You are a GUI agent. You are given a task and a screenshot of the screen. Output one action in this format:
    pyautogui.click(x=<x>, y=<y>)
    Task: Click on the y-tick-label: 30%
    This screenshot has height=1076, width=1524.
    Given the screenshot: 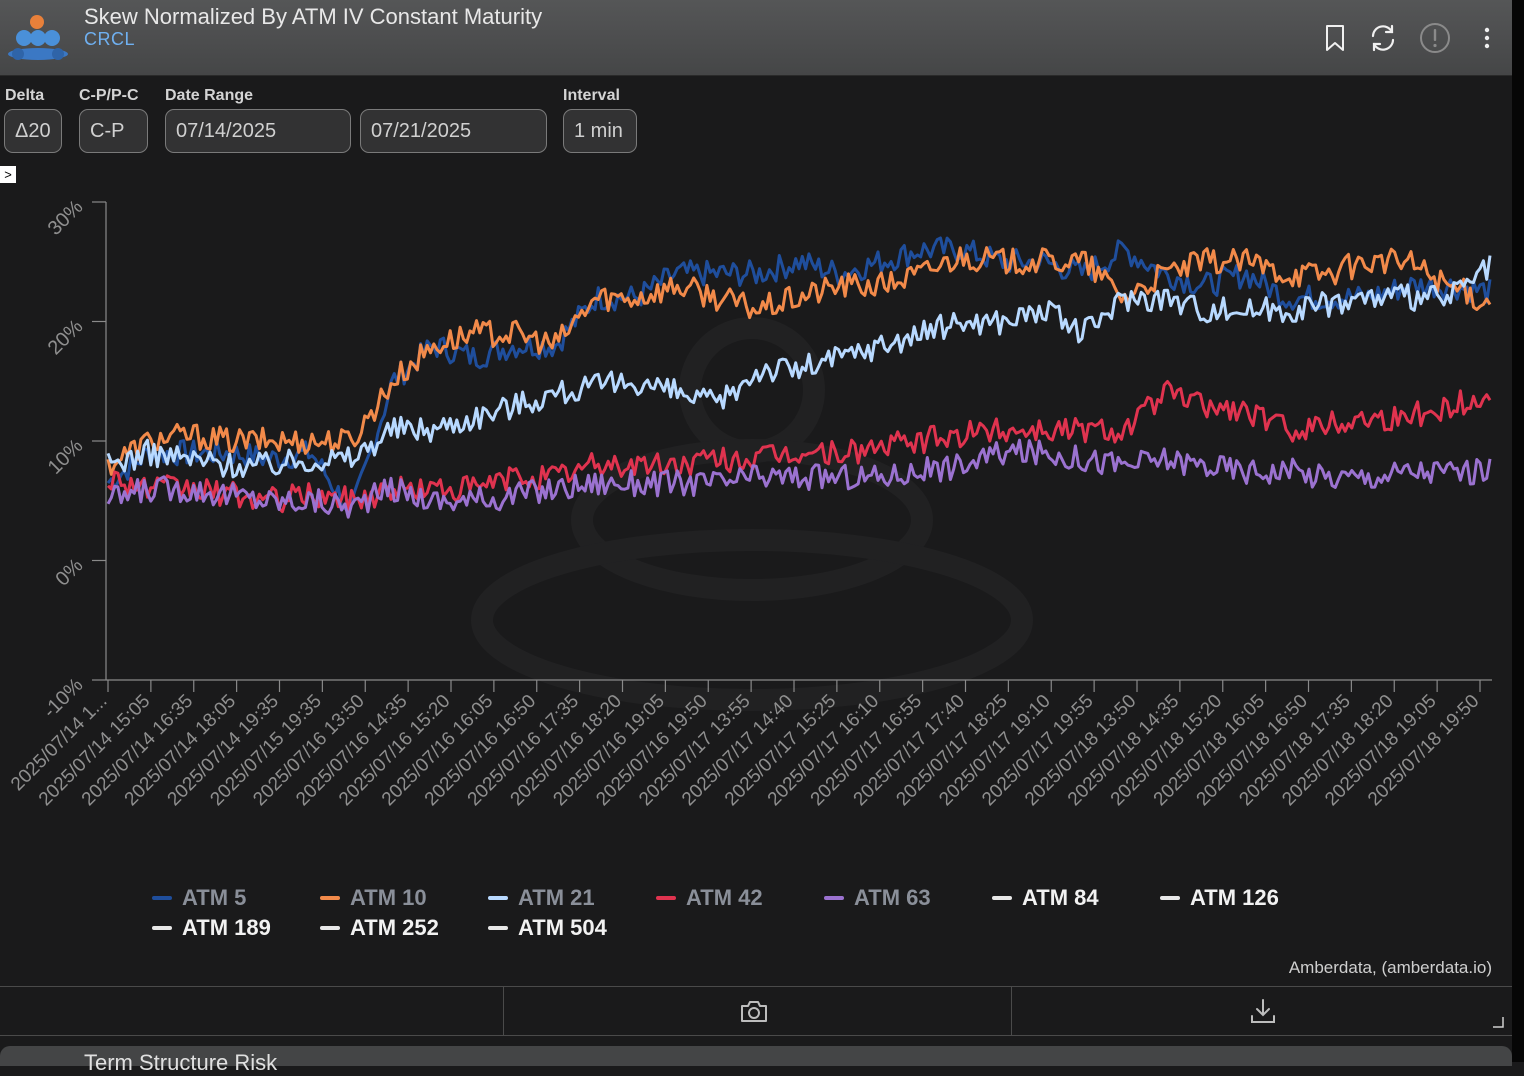 What is the action you would take?
    pyautogui.click(x=66, y=218)
    